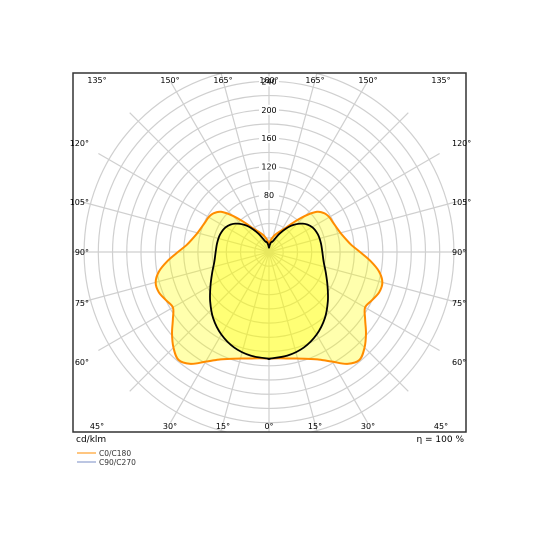  What do you see at coordinates (91, 440) in the screenshot?
I see `unit-label: cd/klm` at bounding box center [91, 440].